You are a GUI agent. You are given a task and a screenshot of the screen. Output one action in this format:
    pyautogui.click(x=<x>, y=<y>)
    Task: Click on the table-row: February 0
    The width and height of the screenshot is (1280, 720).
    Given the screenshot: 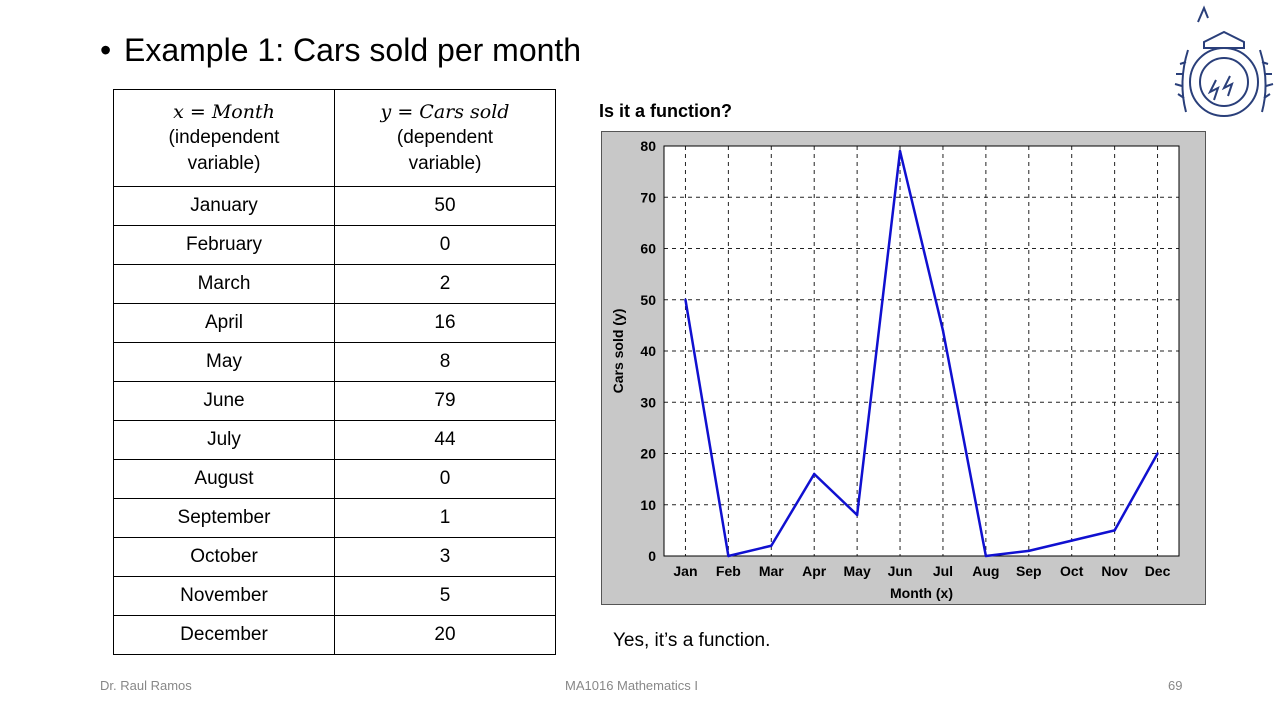 What is the action you would take?
    pyautogui.click(x=334, y=245)
    